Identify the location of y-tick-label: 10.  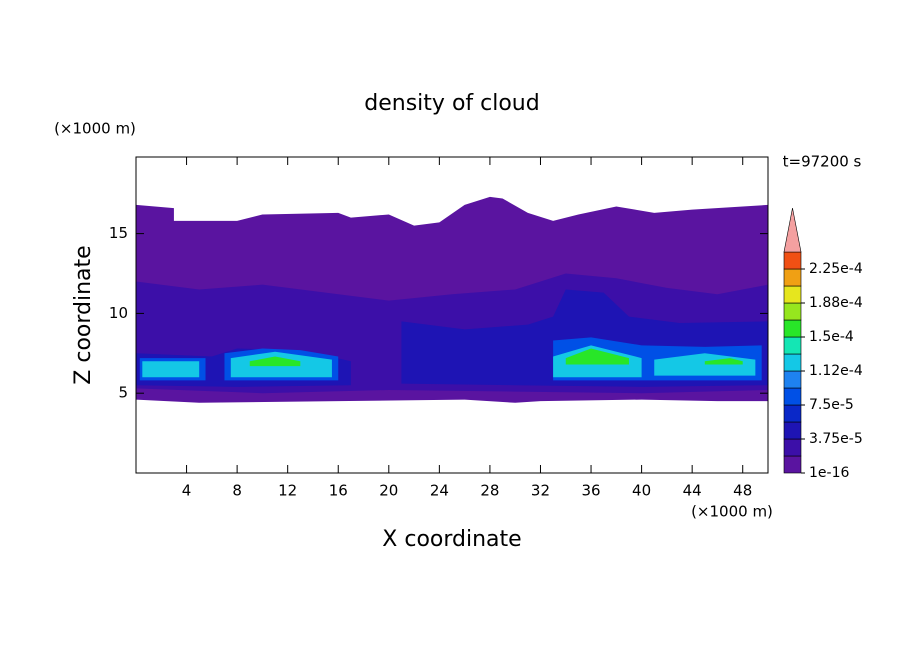
(118, 313).